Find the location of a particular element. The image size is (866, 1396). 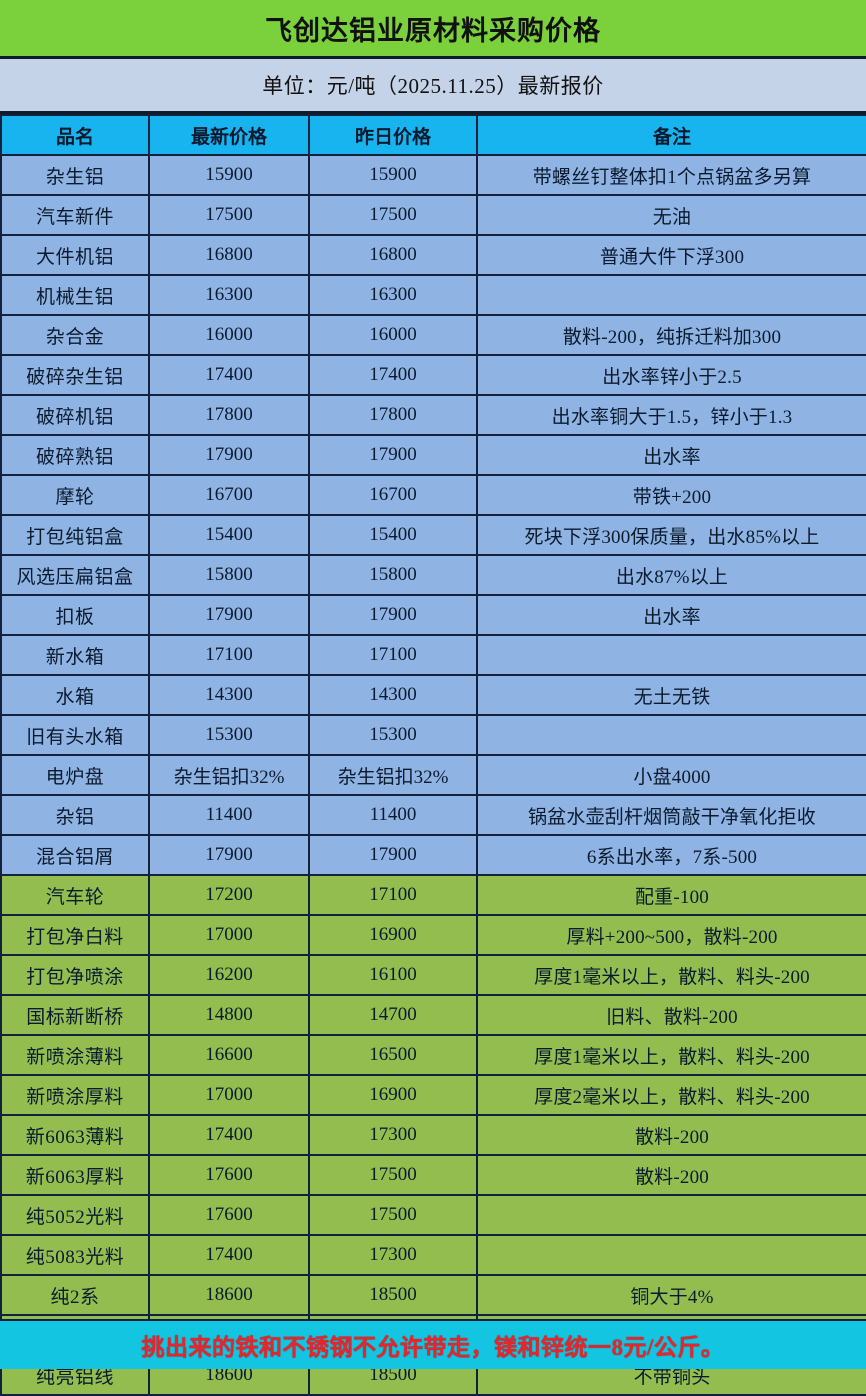

cell-note: 普通大件下浮300 is located at coordinates (671, 255).